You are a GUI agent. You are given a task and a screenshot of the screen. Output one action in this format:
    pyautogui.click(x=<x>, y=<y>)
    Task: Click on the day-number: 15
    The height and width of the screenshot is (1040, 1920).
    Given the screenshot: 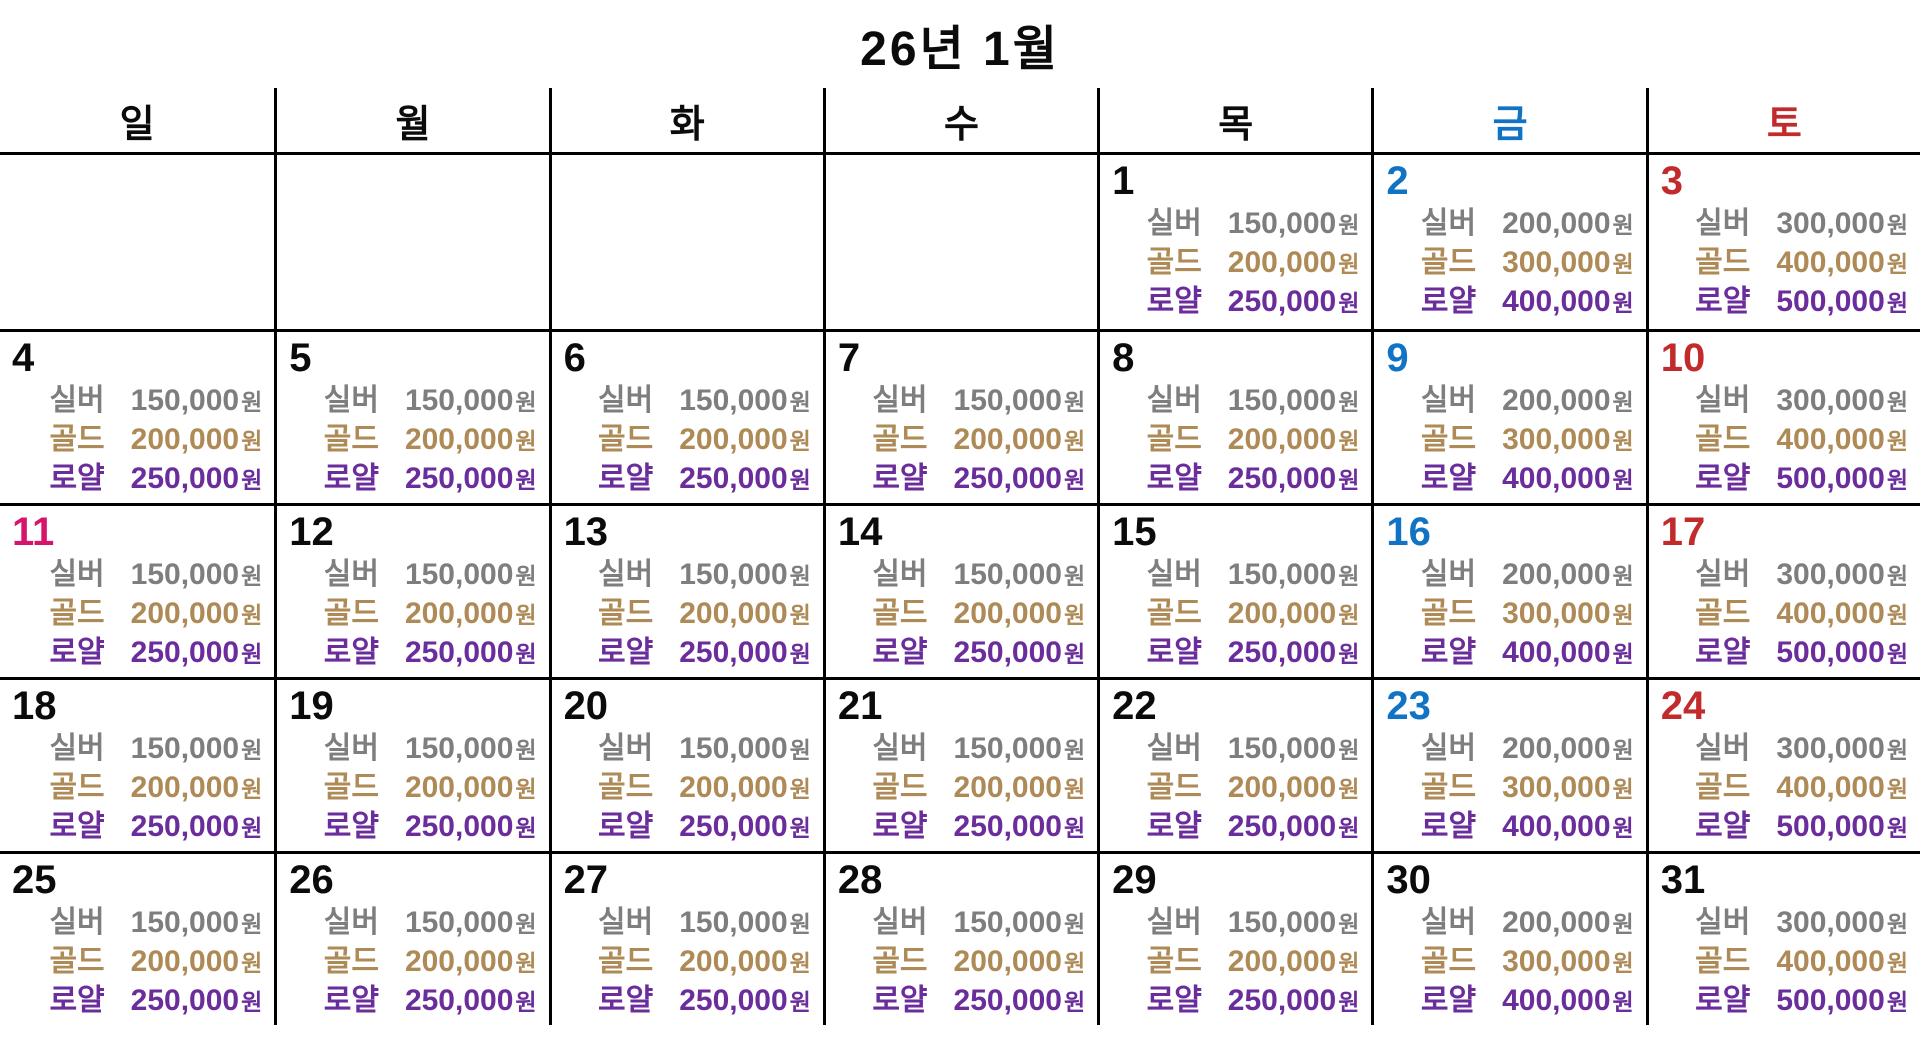 What is the action you would take?
    pyautogui.click(x=1134, y=532)
    